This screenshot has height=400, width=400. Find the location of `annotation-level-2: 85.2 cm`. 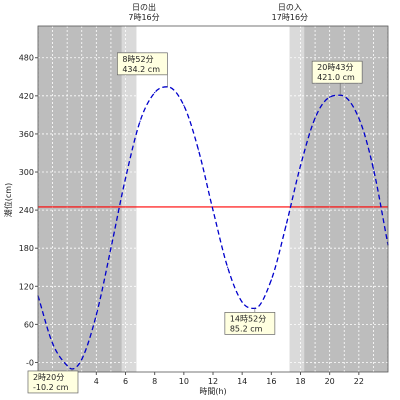

annotation-level-2: 85.2 cm is located at coordinates (246, 328).